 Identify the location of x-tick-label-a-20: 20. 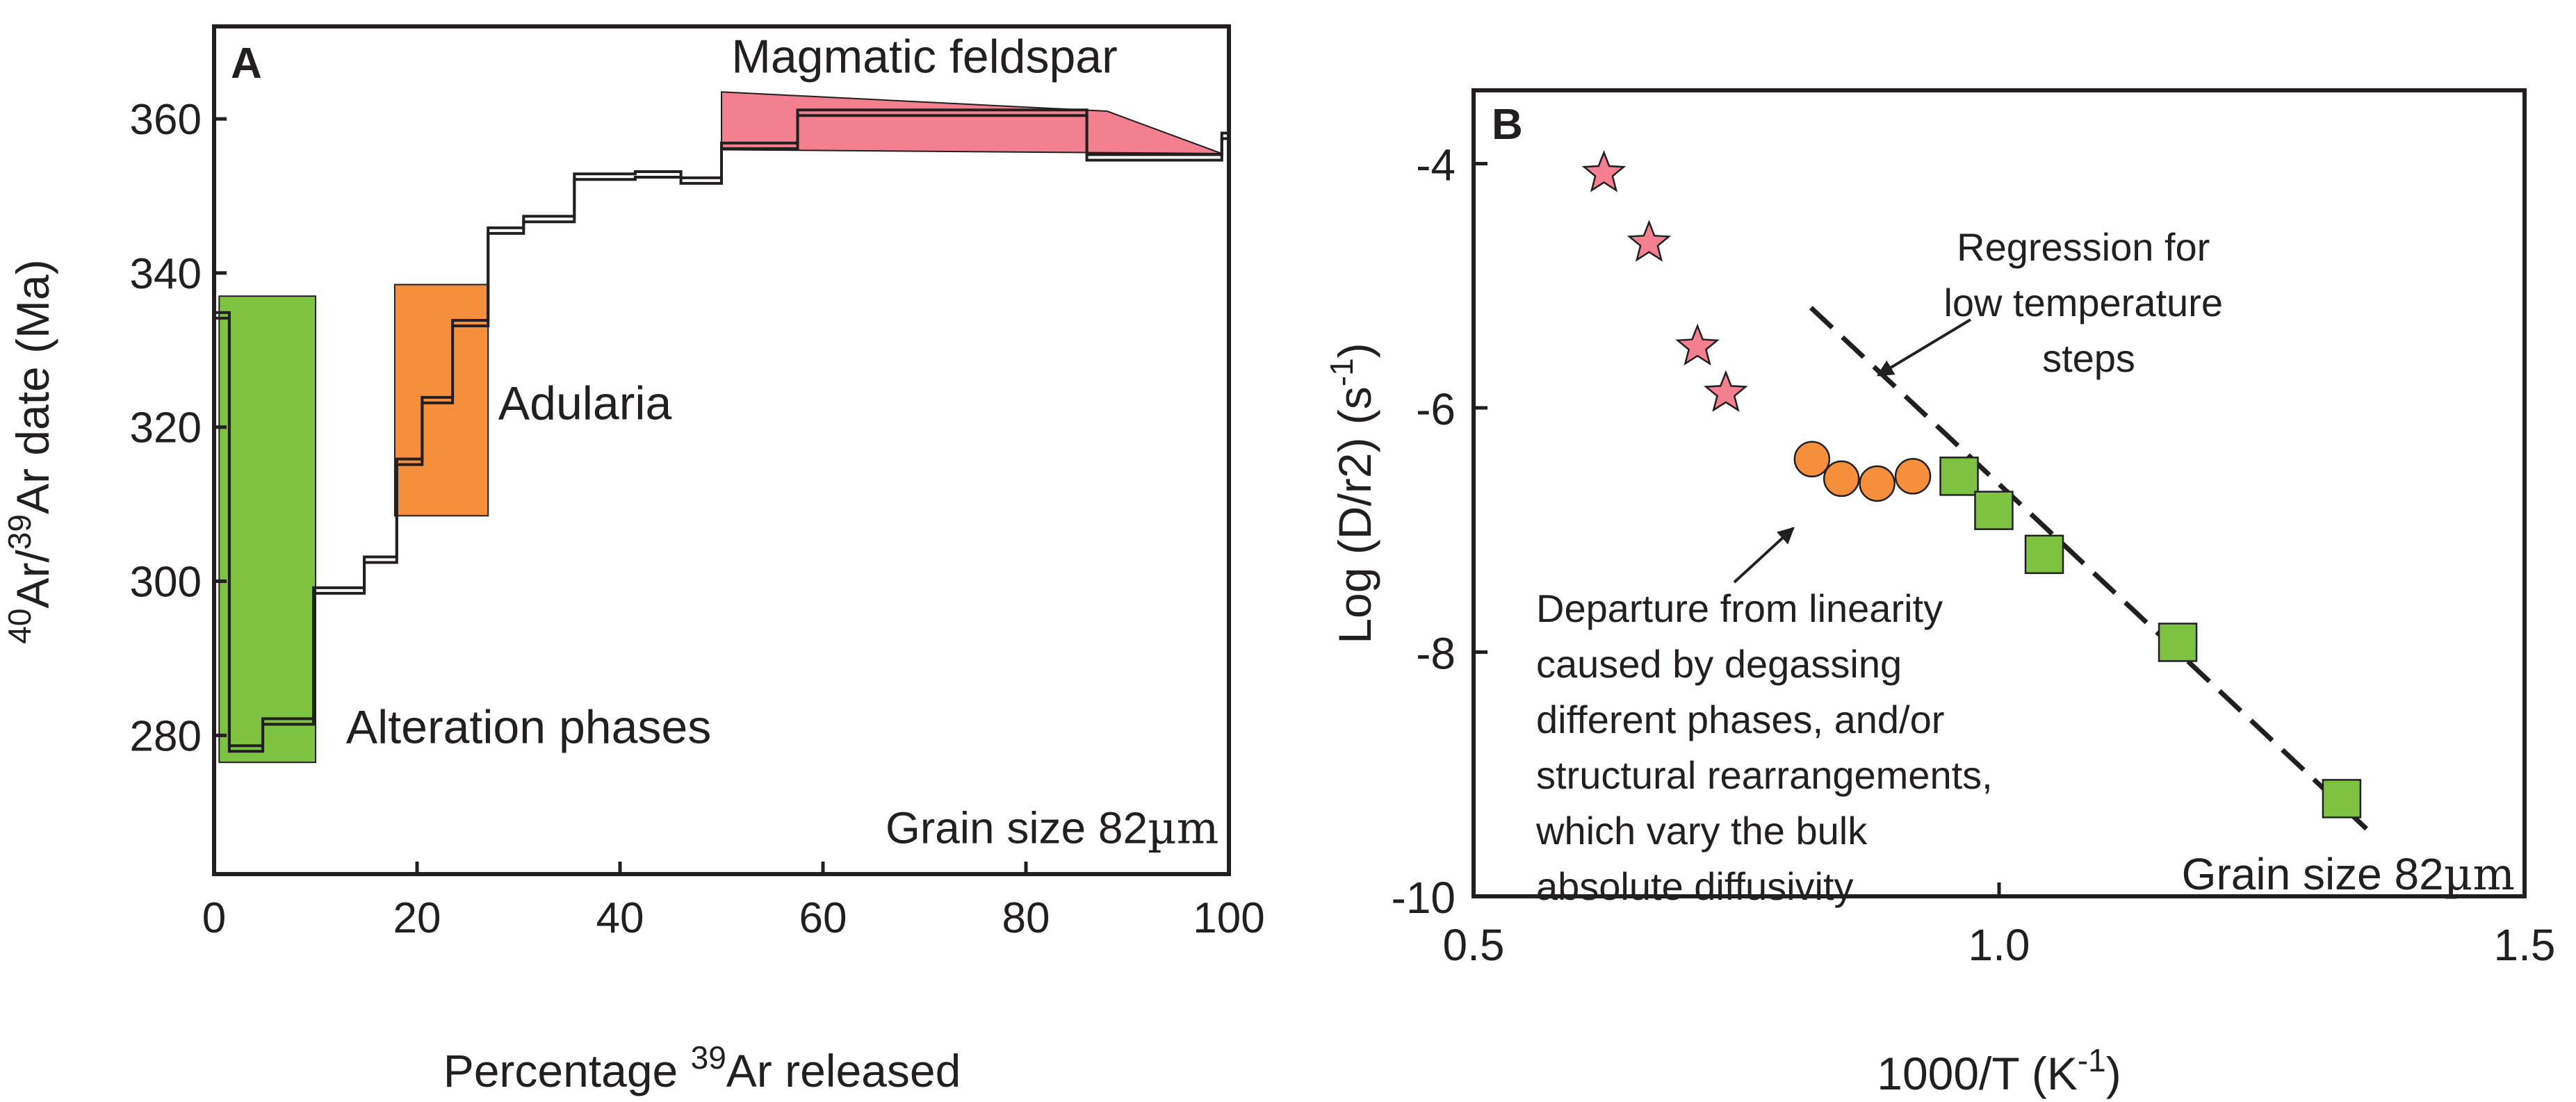
(417, 918).